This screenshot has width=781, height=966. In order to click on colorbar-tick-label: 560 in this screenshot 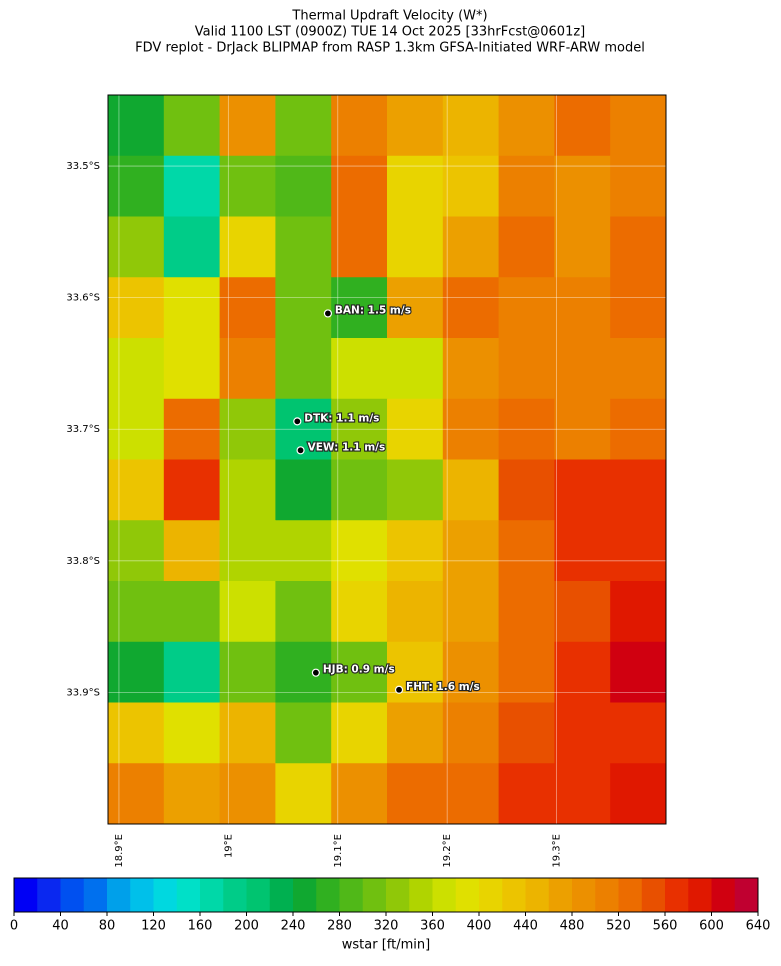, I will do `click(665, 926)`.